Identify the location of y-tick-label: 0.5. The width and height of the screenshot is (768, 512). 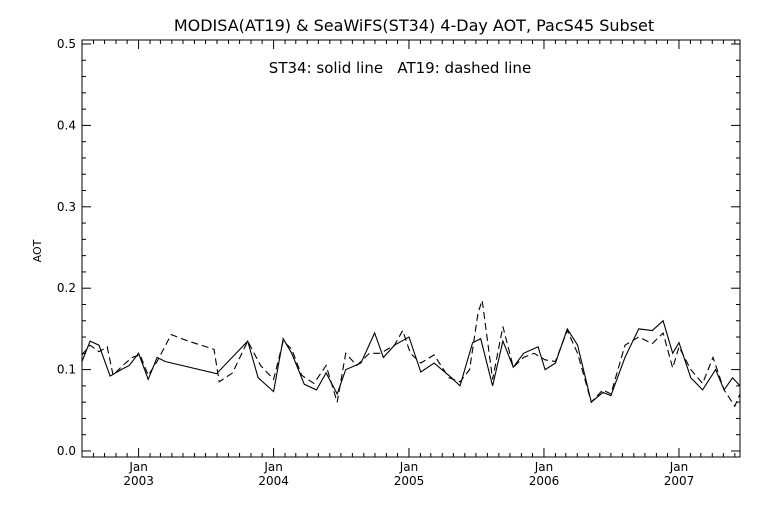
(66, 44).